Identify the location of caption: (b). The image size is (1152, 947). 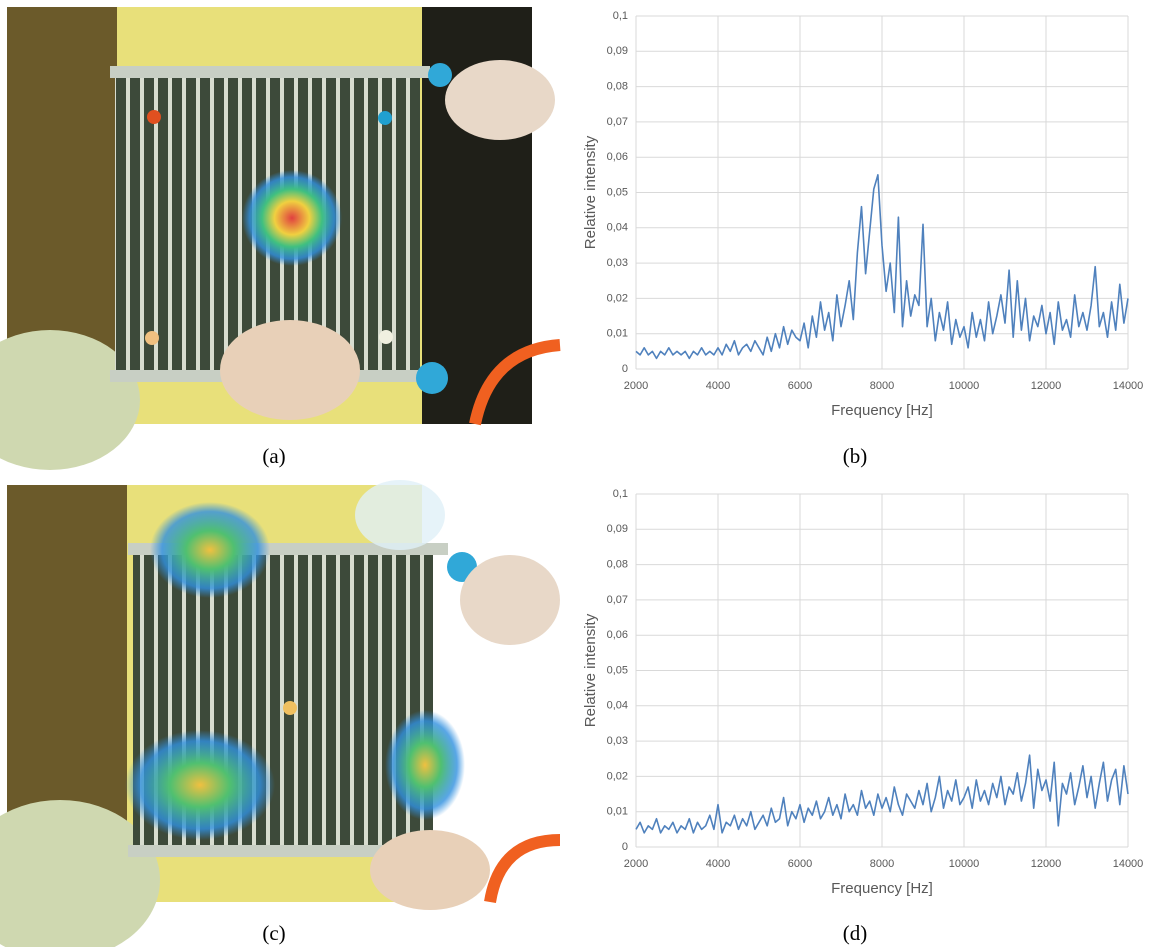
(855, 456).